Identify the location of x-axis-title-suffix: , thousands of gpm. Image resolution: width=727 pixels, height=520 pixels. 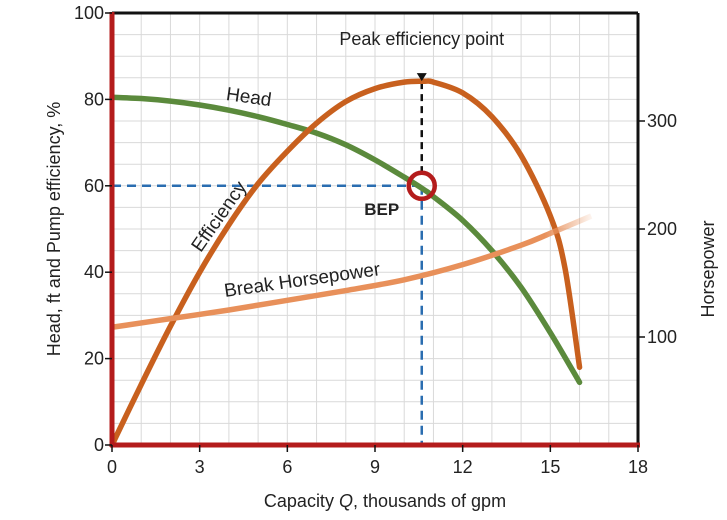
(429, 501).